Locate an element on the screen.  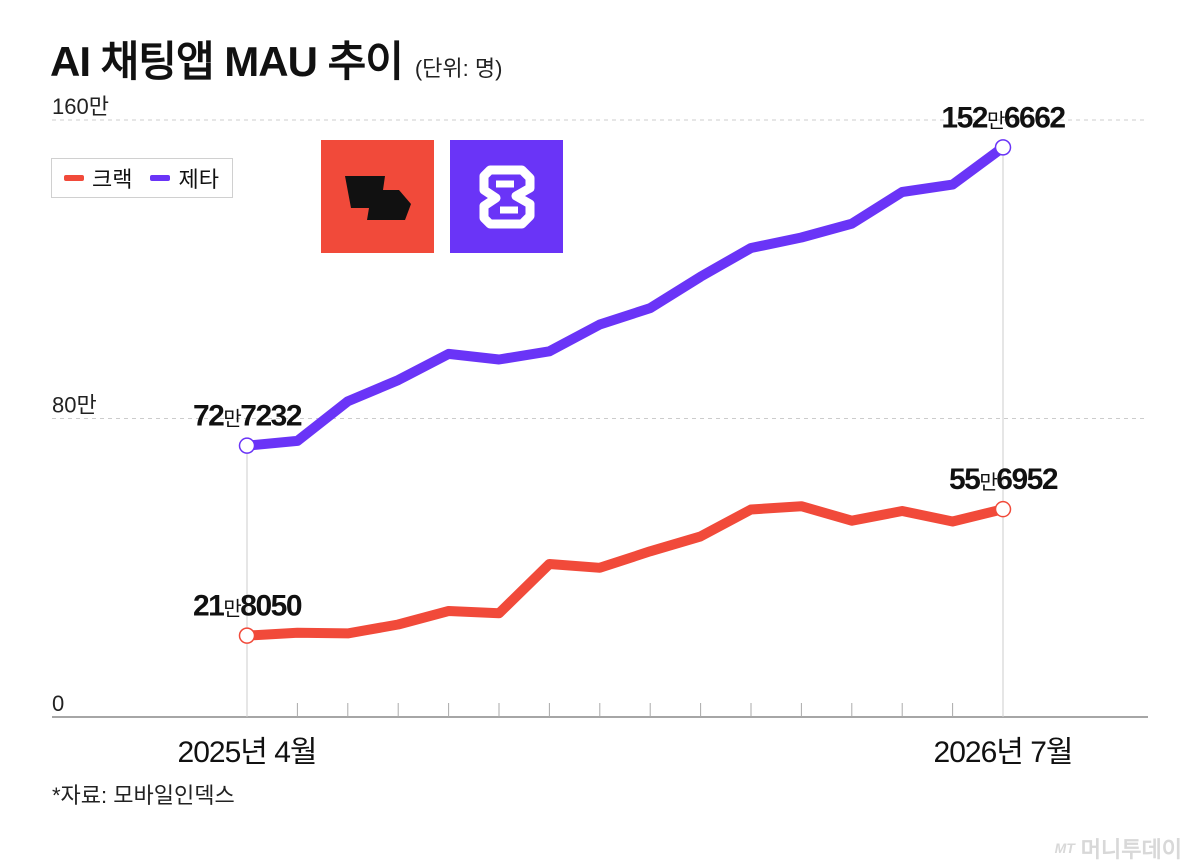
y-tick-label-2: 160만 is located at coordinates (80, 106).